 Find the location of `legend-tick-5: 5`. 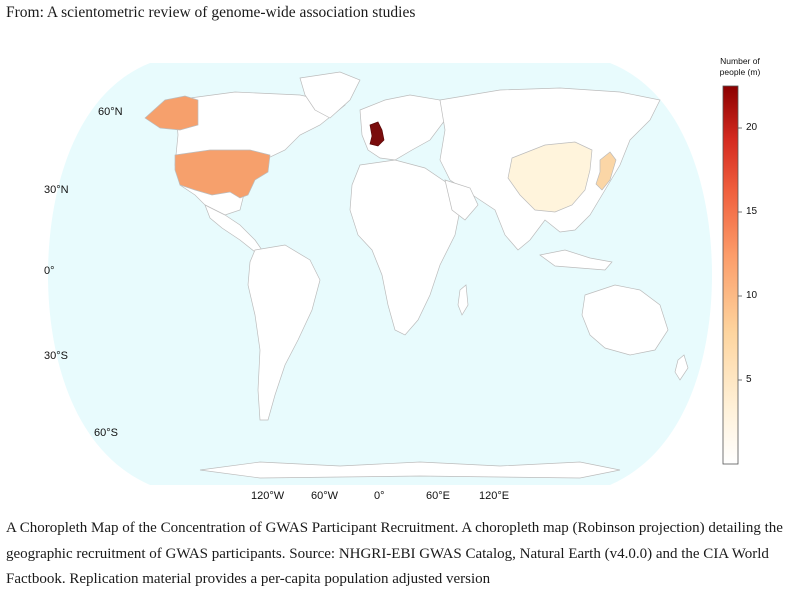

legend-tick-5: 5 is located at coordinates (749, 379).